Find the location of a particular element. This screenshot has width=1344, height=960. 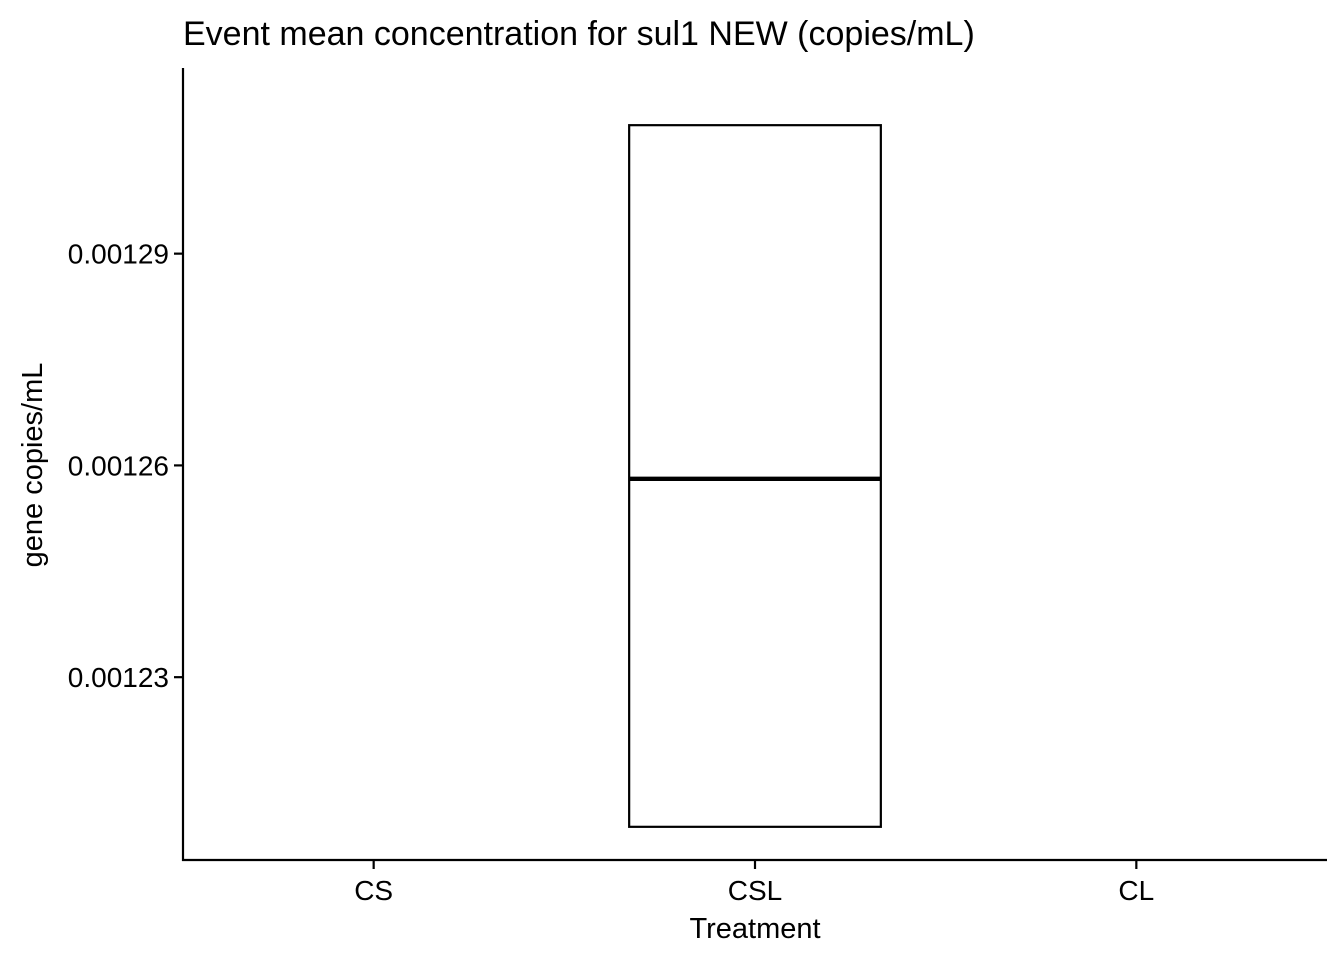

y-tick-label: 0.00126 is located at coordinates (118, 465).